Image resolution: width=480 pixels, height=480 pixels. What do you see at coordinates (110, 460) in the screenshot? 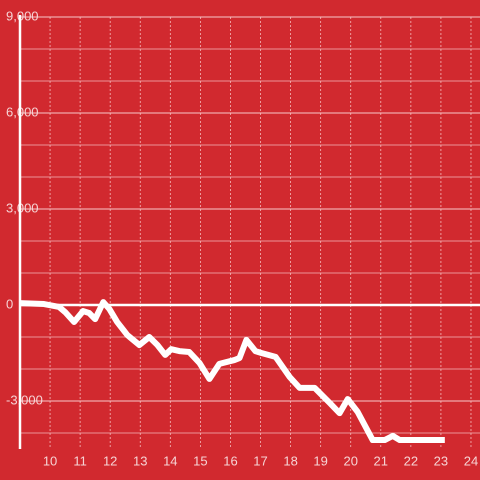
I see `x-tick-label: 12` at bounding box center [110, 460].